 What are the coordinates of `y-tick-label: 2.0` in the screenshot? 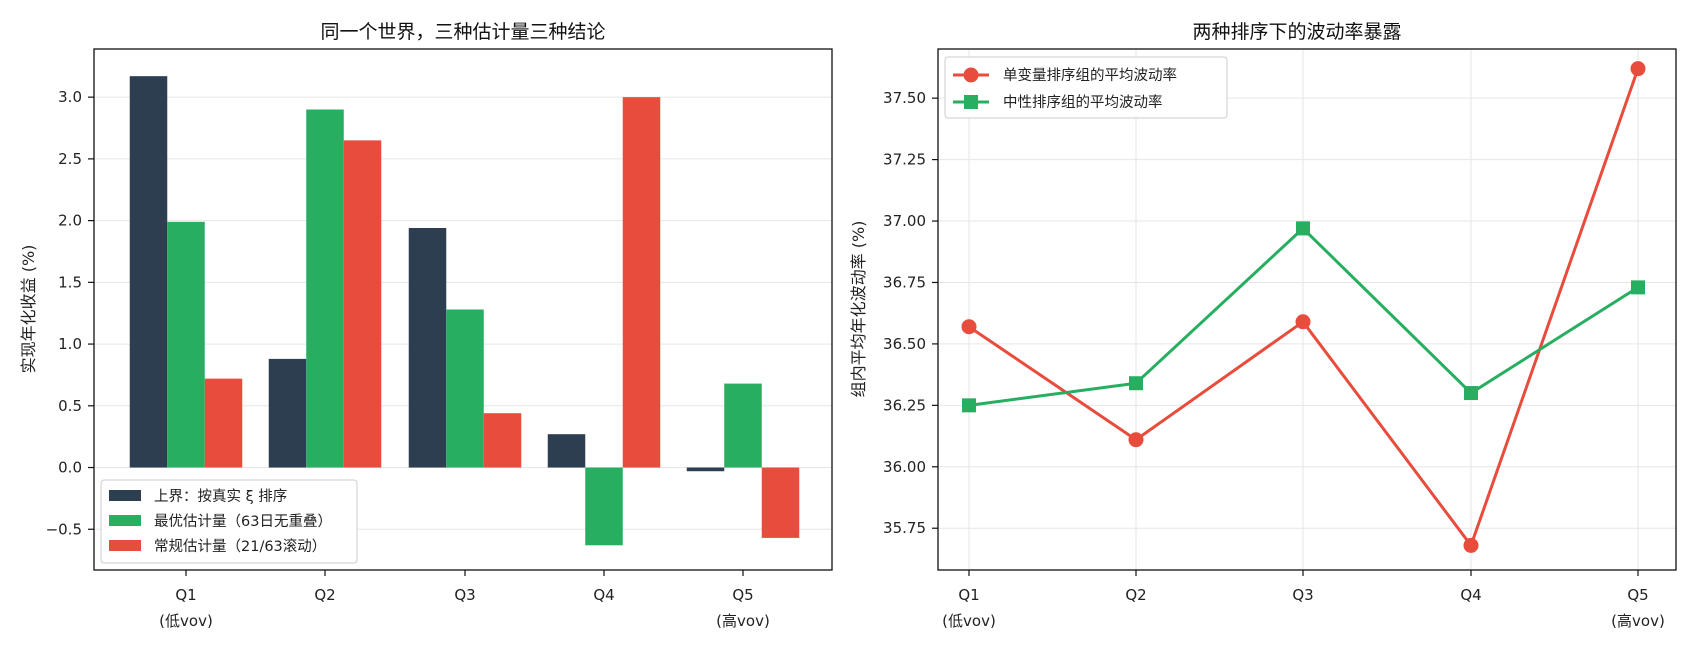 It's located at (70, 221).